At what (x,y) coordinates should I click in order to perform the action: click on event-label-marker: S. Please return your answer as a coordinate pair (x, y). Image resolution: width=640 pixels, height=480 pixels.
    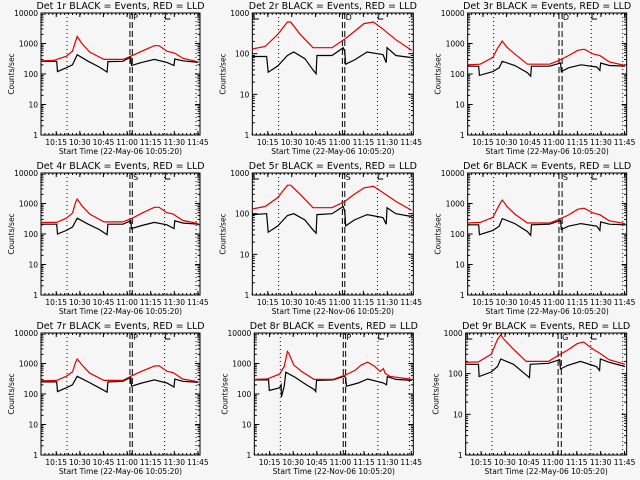
    Looking at the image, I should click on (565, 177).